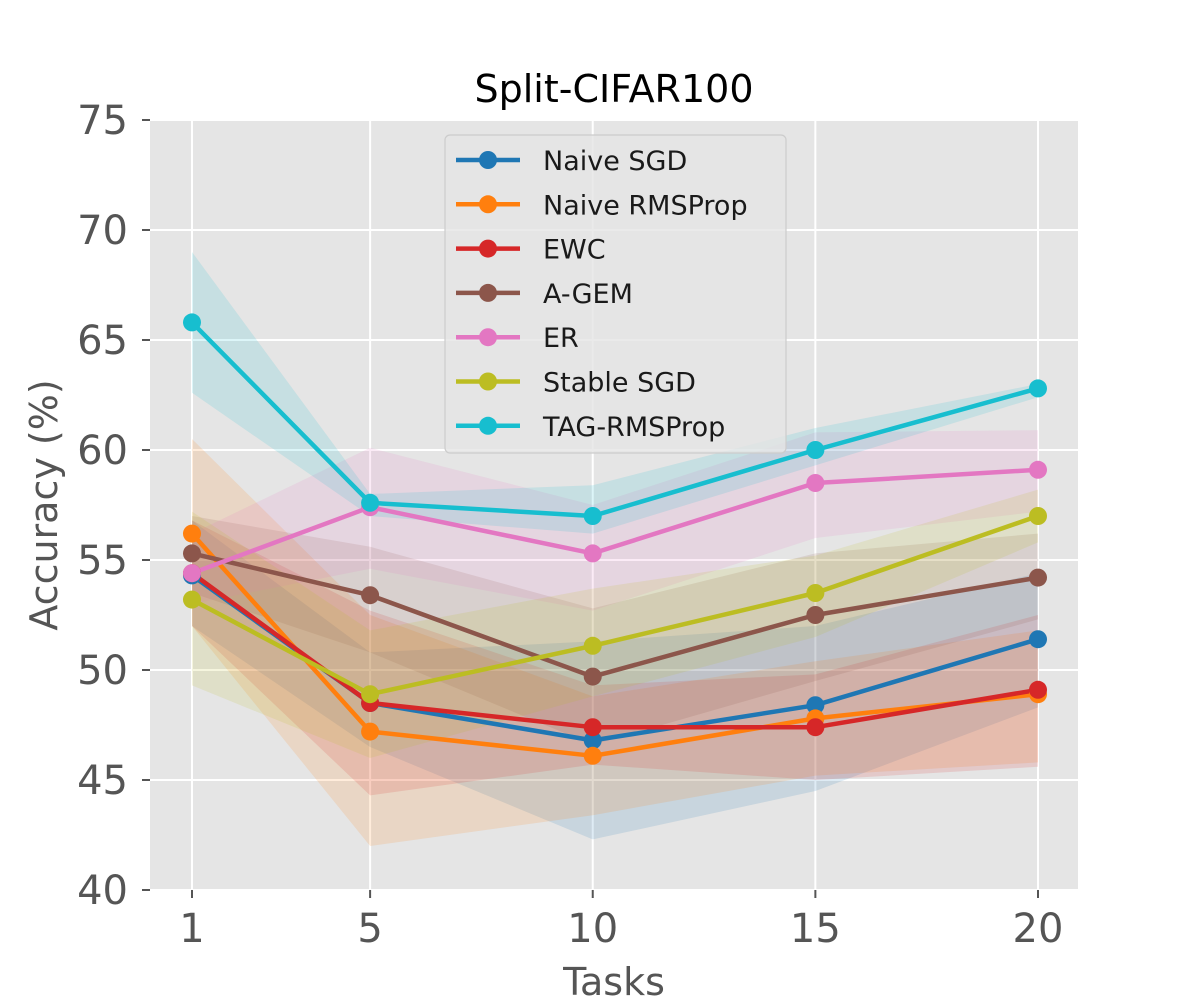 The height and width of the screenshot is (1000, 1200). I want to click on er-band, so click(615, 520).